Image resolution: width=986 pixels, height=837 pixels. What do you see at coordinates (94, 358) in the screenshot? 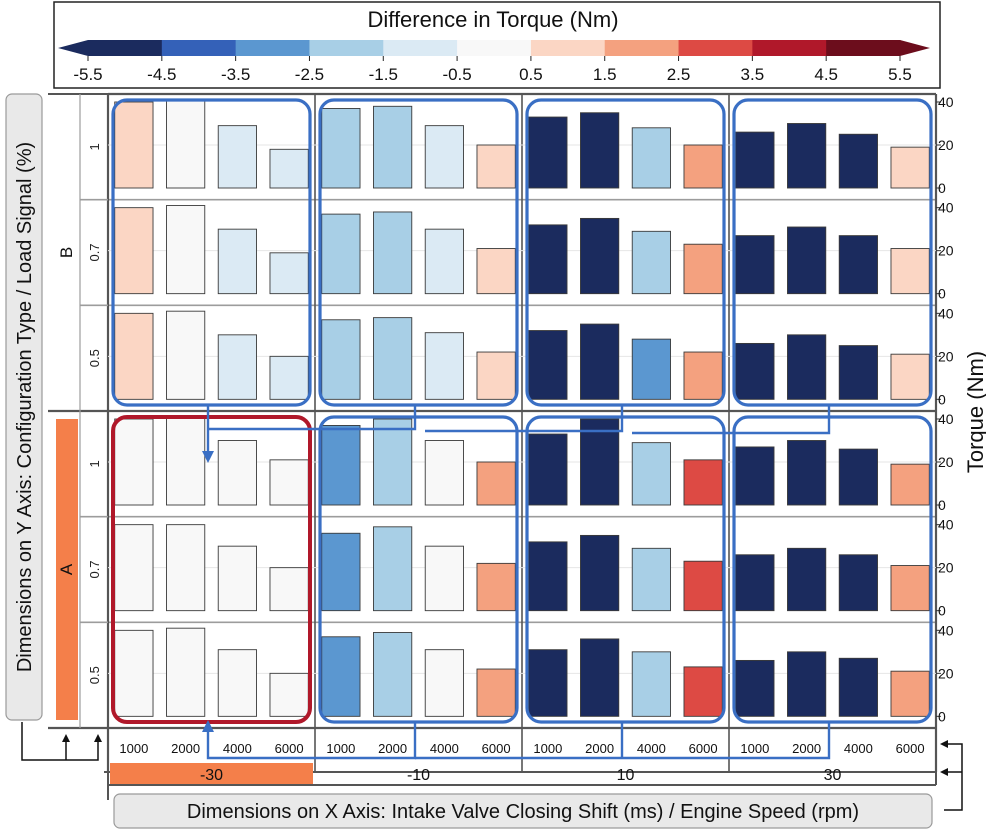
I see `load-signal-label: 0.5` at bounding box center [94, 358].